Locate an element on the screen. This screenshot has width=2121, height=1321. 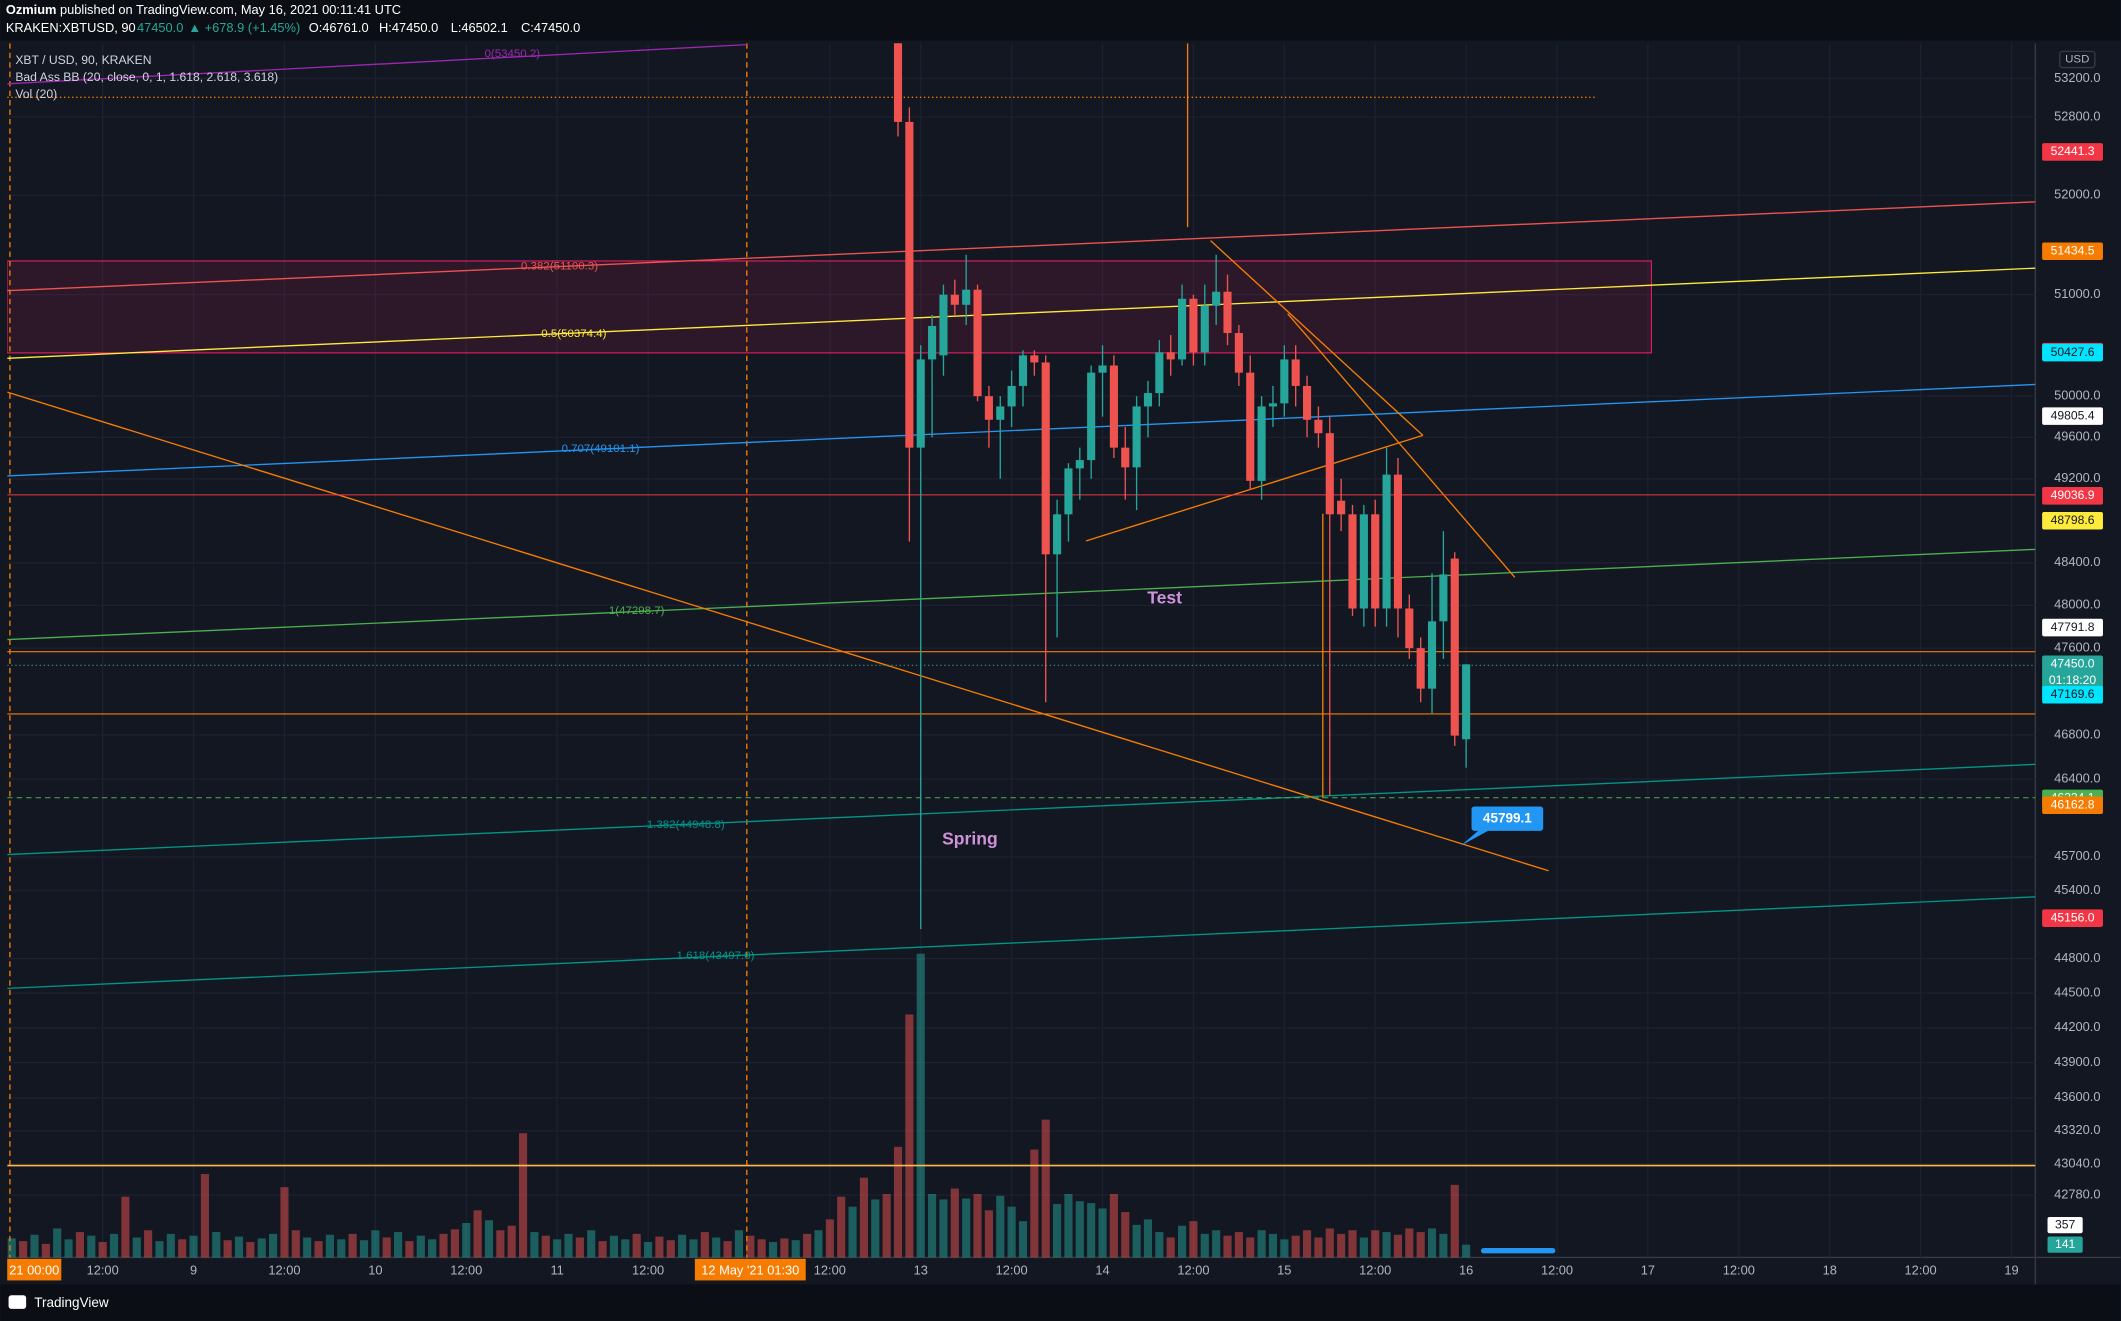
time-badge-label: 12 May '21 01:30 is located at coordinates (750, 1269).